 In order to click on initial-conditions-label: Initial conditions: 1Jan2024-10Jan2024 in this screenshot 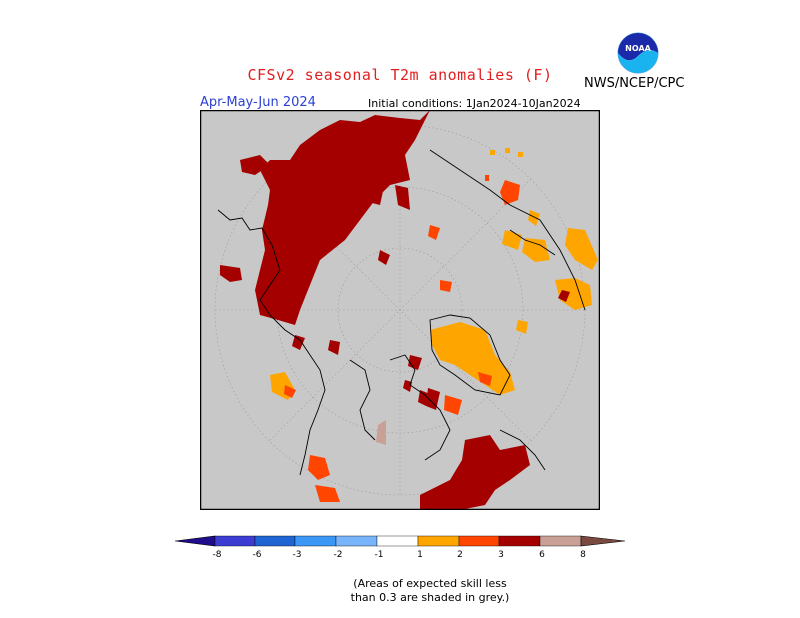, I will do `click(474, 103)`.